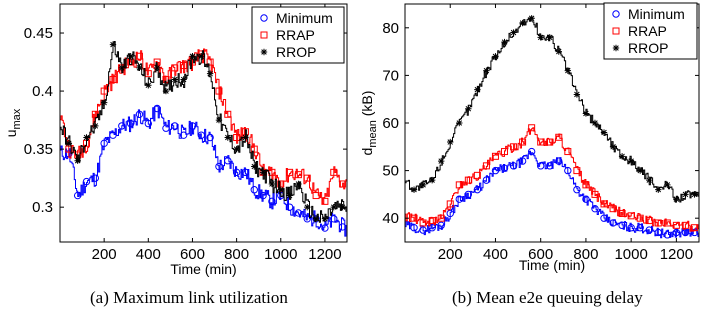  Describe the element at coordinates (264, 35) in the screenshot. I see `legend-marker-rrap` at that location.